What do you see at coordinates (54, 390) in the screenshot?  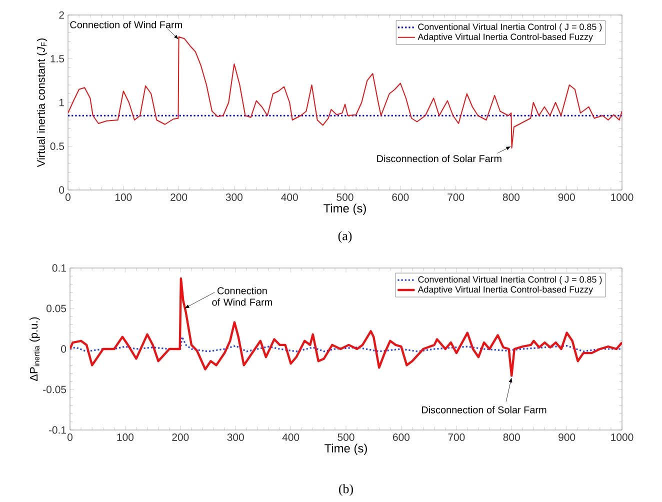 I see `y-tick-label: -0.05` at bounding box center [54, 390].